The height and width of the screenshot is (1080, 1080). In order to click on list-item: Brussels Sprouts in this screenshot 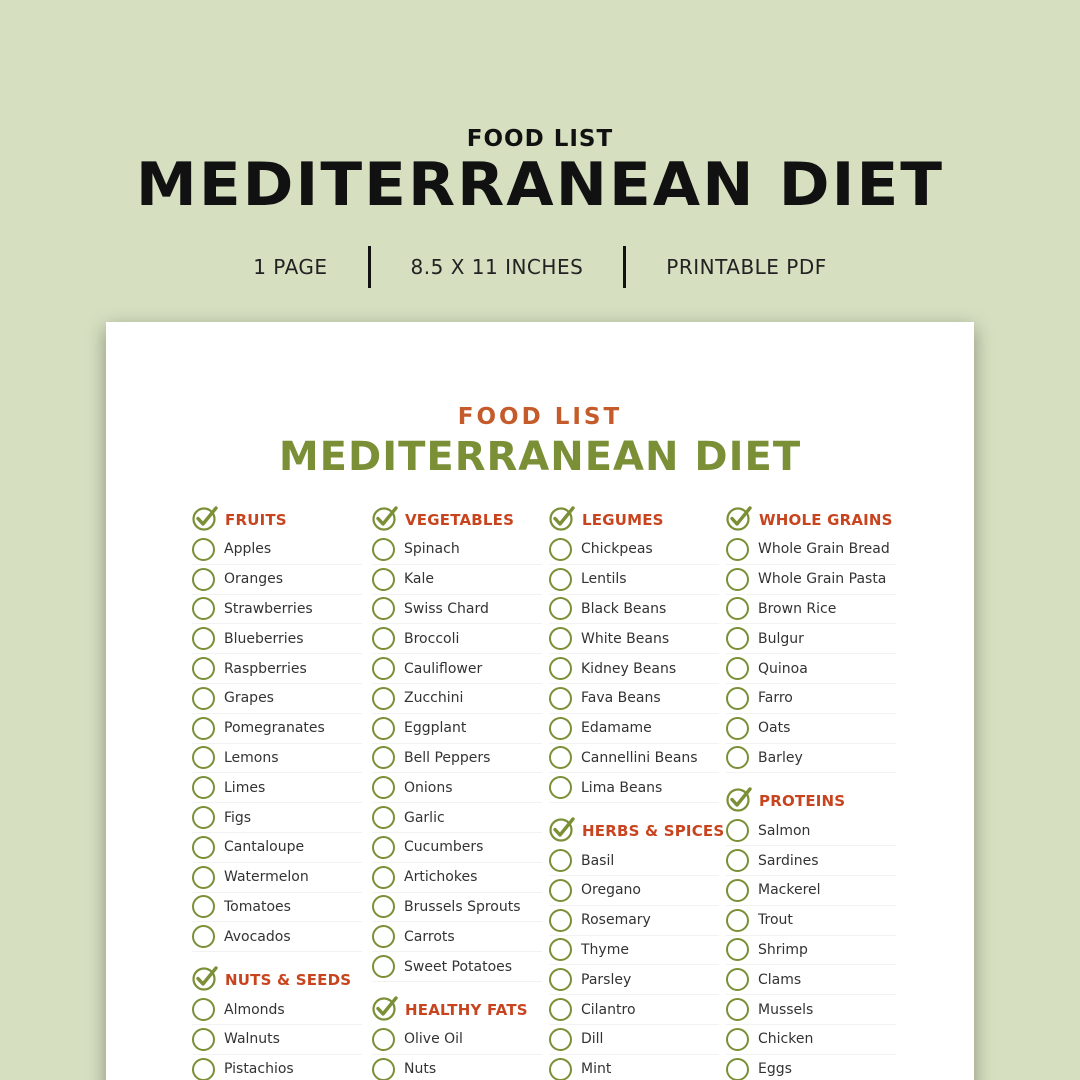, I will do `click(457, 908)`.